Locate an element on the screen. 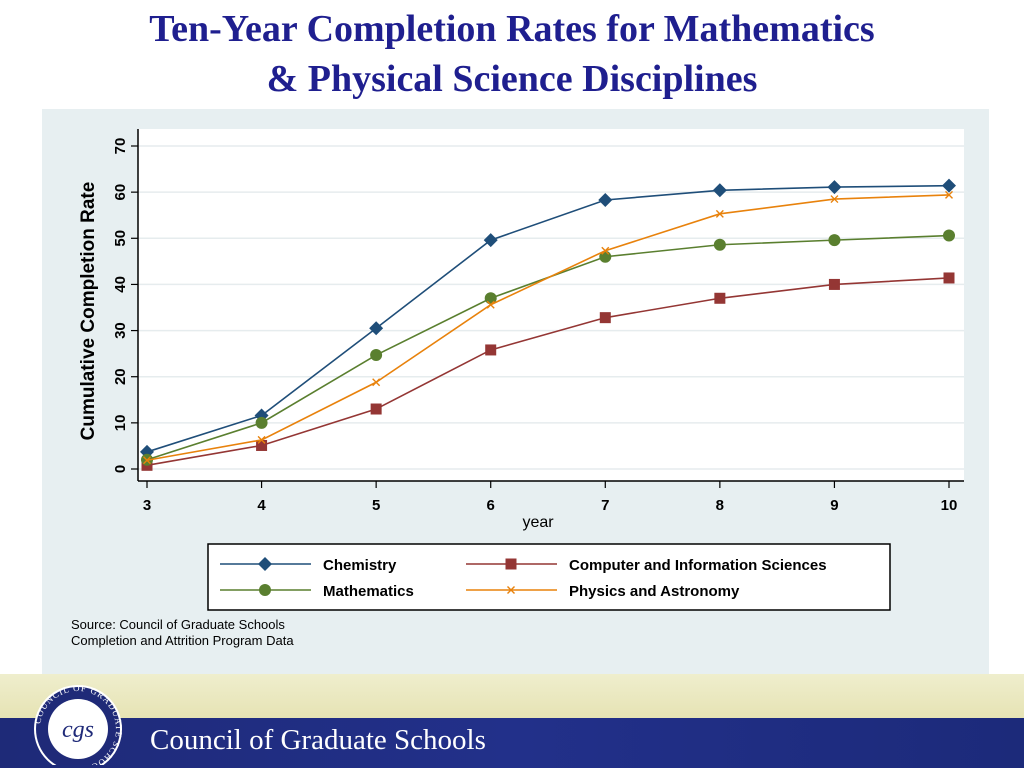 This screenshot has width=1024, height=768. x-tick-label: 5 is located at coordinates (376, 505).